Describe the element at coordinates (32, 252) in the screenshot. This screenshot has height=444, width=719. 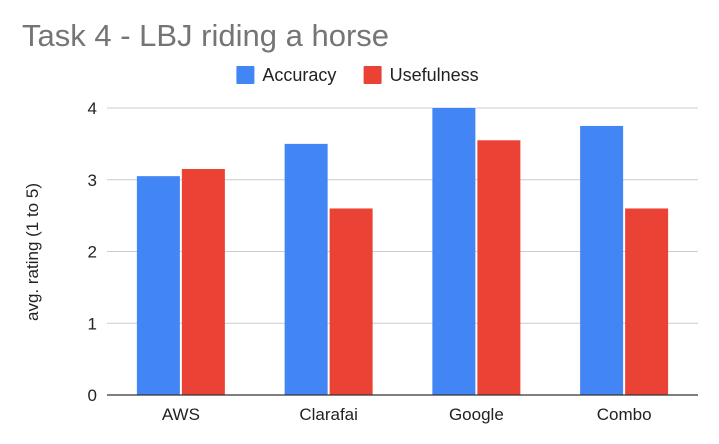
I see `y-axis-title: avg. rating (1 to 5)` at that location.